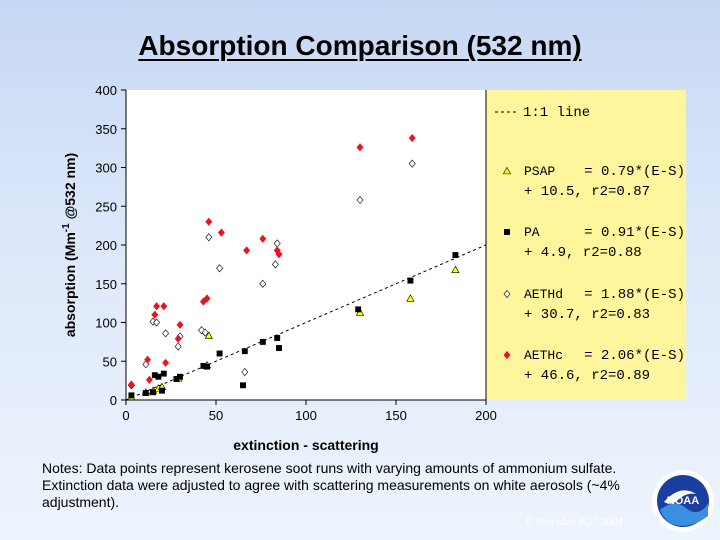  What do you see at coordinates (293, 325) in the screenshot?
I see `series-pa` at bounding box center [293, 325].